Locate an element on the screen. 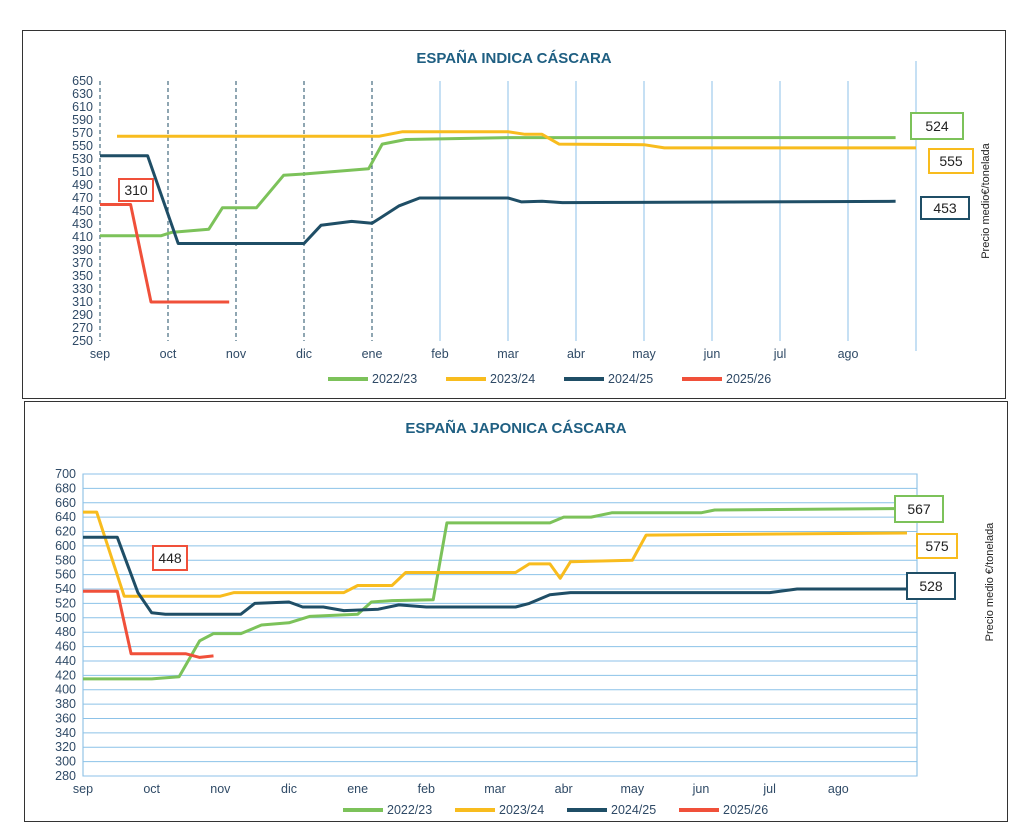 The width and height of the screenshot is (1024, 837). value-label: 567 is located at coordinates (919, 509).